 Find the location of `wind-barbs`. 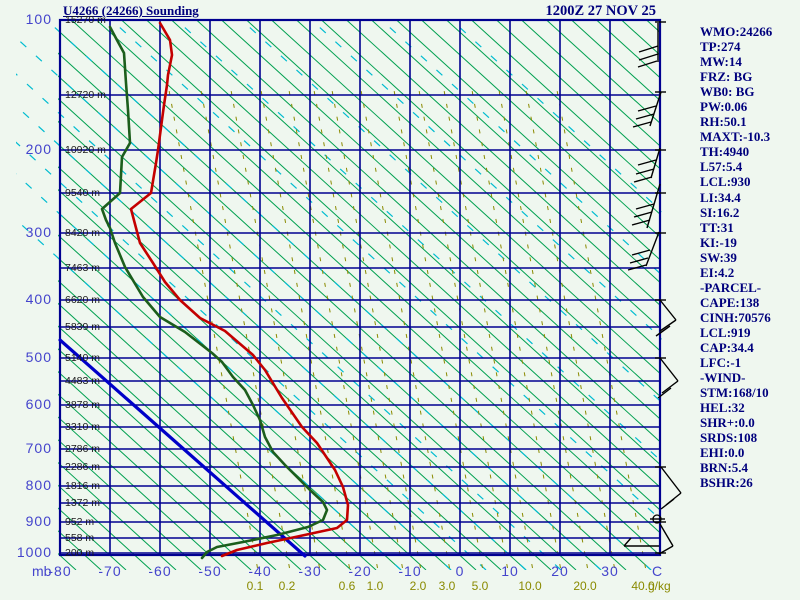

wind-barbs is located at coordinates (652, 288).